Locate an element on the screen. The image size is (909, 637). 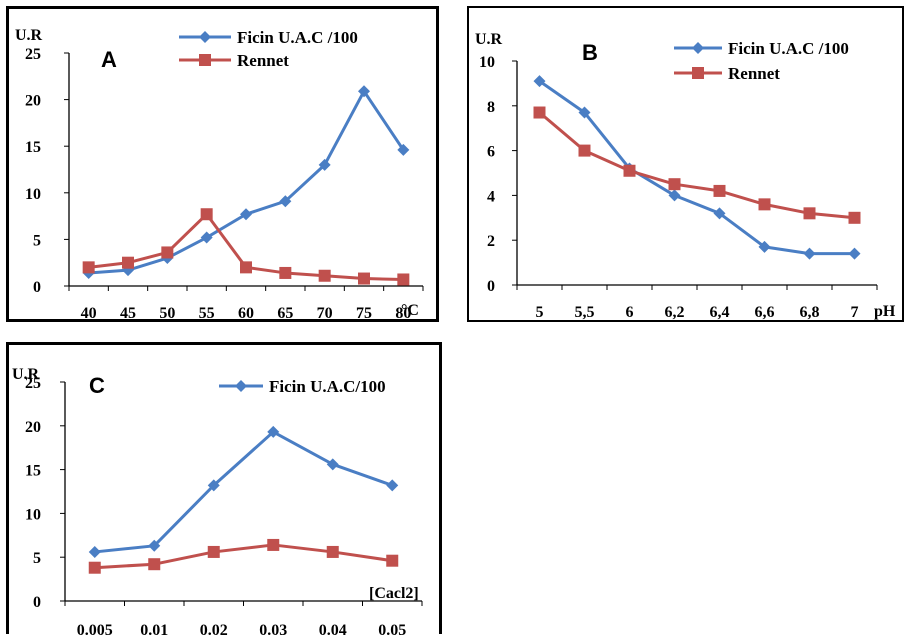
chart-a-x-tick-label: 70 is located at coordinates (325, 313).